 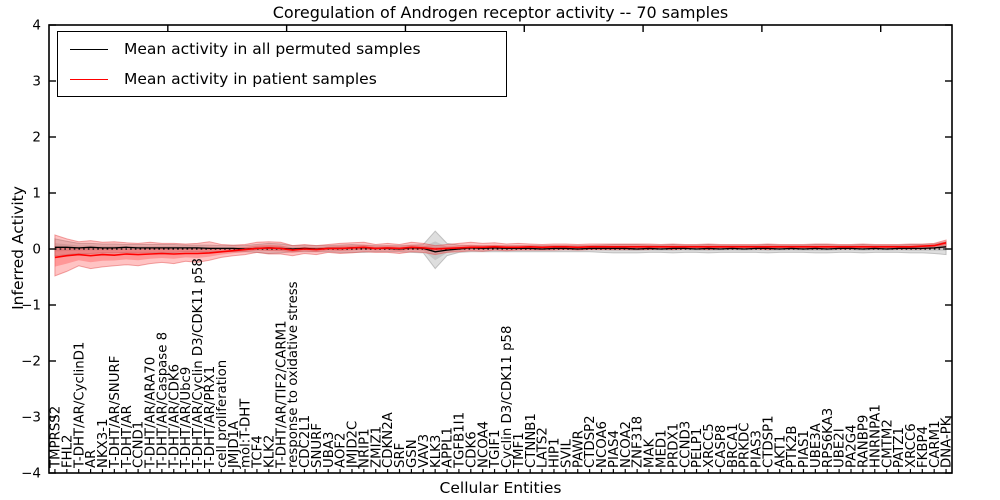 What do you see at coordinates (840, 448) in the screenshot?
I see `x-category-label: UBE2I` at bounding box center [840, 448].